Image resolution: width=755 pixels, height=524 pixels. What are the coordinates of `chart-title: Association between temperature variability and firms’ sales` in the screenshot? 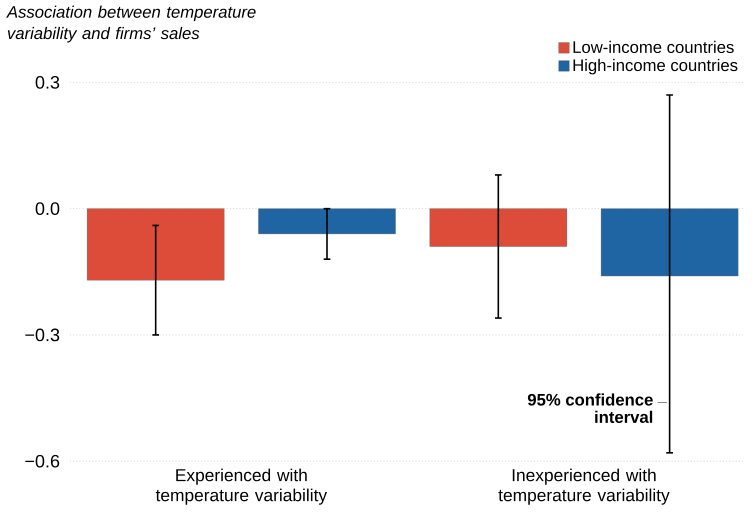 It's located at (131, 23).